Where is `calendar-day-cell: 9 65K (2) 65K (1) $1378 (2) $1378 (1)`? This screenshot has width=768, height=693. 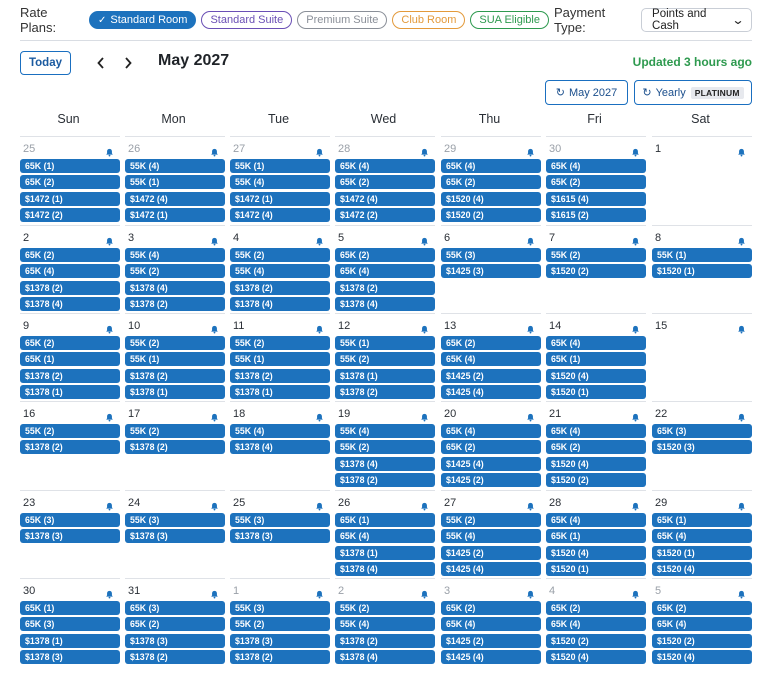
calendar-day-cell: 9 65K (2) 65K (1) $1378 (2) $1378 (1) is located at coordinates (70, 356).